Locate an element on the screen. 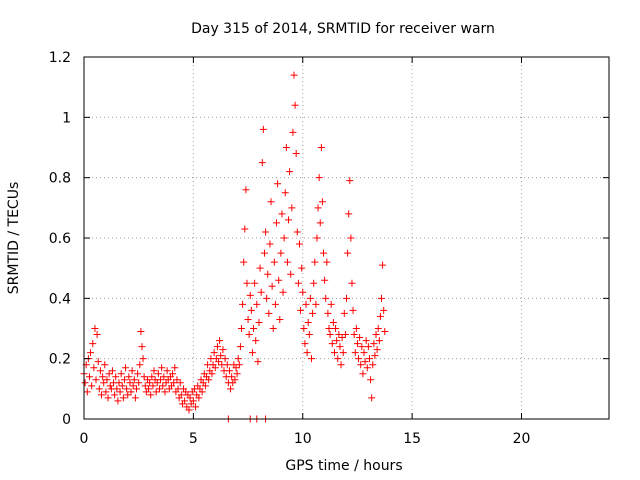 The image size is (640, 480). x-tick-label: 20 is located at coordinates (522, 439).